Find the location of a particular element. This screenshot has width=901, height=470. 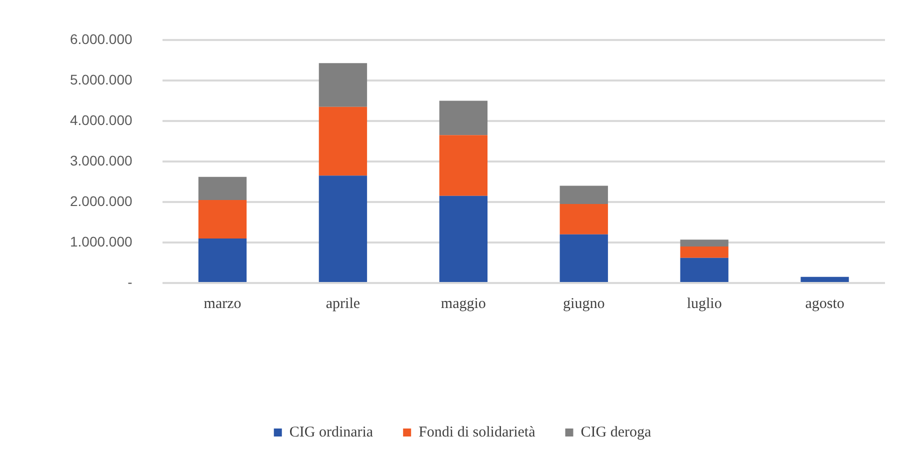

x-tick-label: marzo is located at coordinates (223, 304).